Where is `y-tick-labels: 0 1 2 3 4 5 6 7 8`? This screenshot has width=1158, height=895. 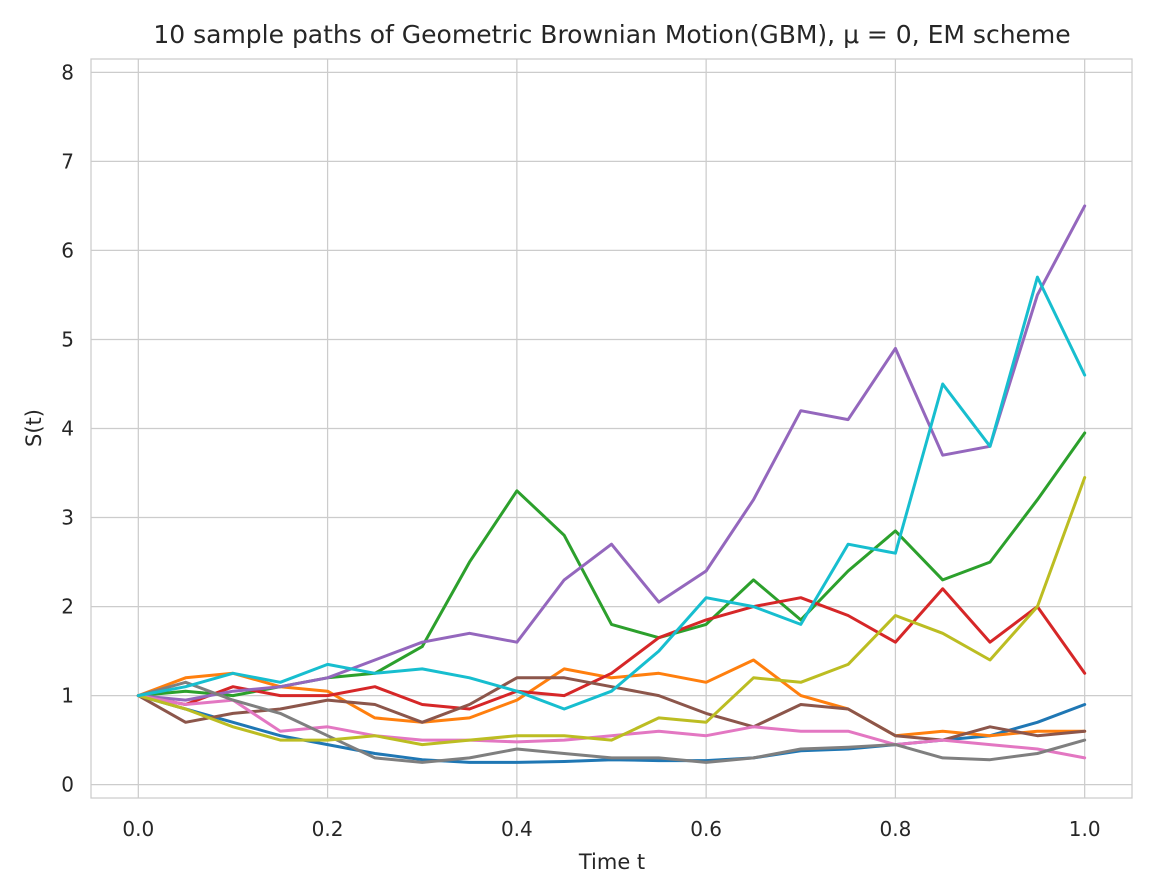 y-tick-labels: 0 1 2 3 4 5 6 7 8 is located at coordinates (67, 428).